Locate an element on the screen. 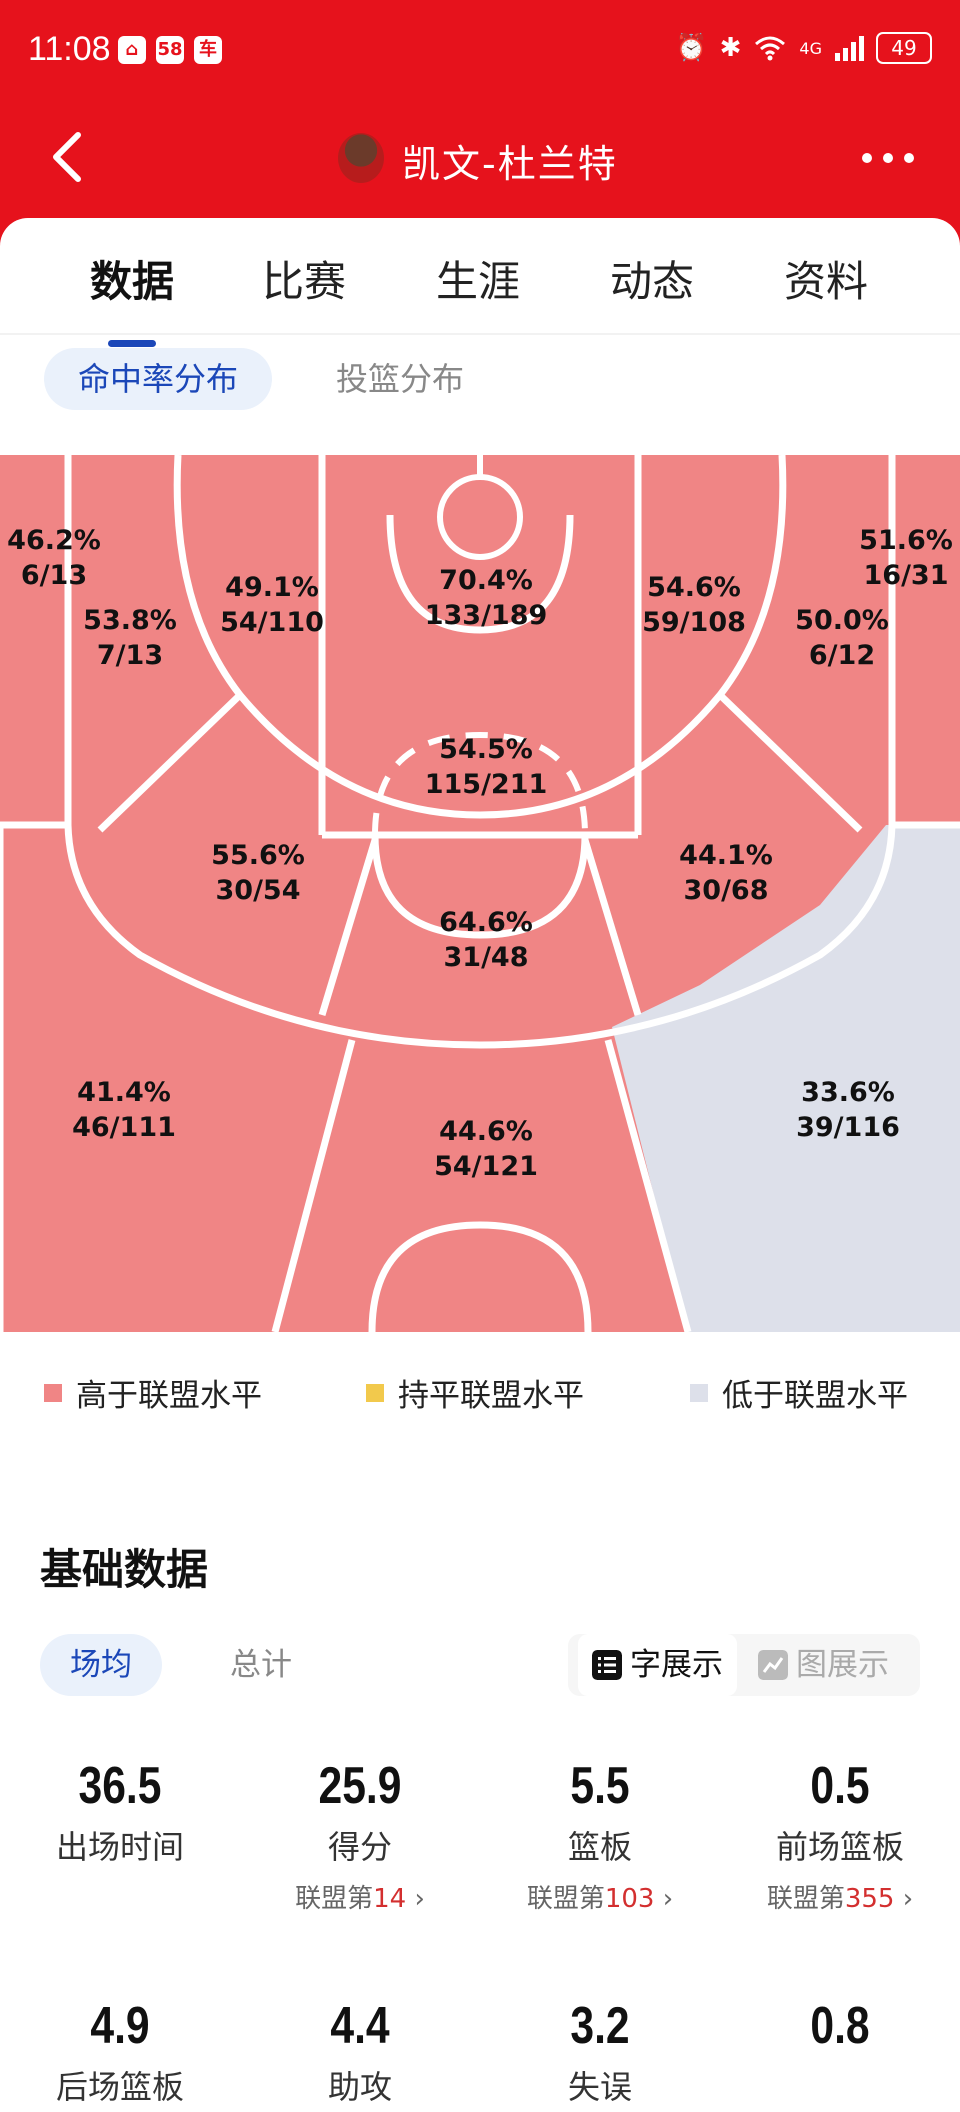 The image size is (960, 2112). stat-turnovers: 3.2 失误 is located at coordinates (600, 2052).